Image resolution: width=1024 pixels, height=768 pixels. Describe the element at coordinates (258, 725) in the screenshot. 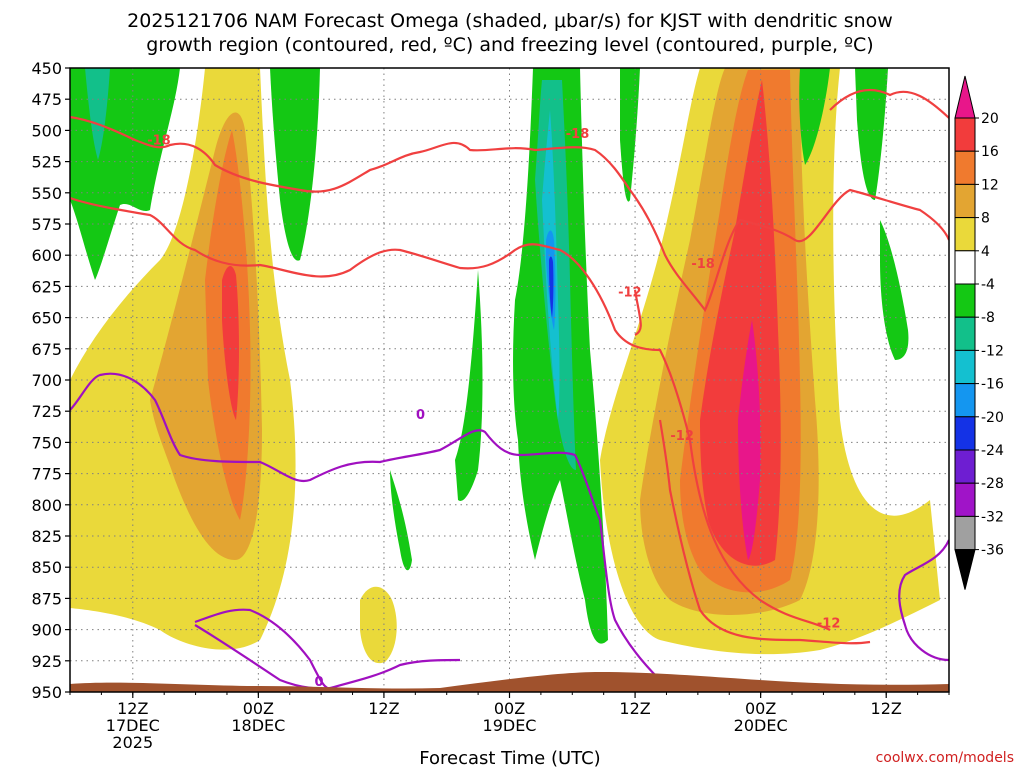

I see `x-tick-label: 18DEC` at that location.